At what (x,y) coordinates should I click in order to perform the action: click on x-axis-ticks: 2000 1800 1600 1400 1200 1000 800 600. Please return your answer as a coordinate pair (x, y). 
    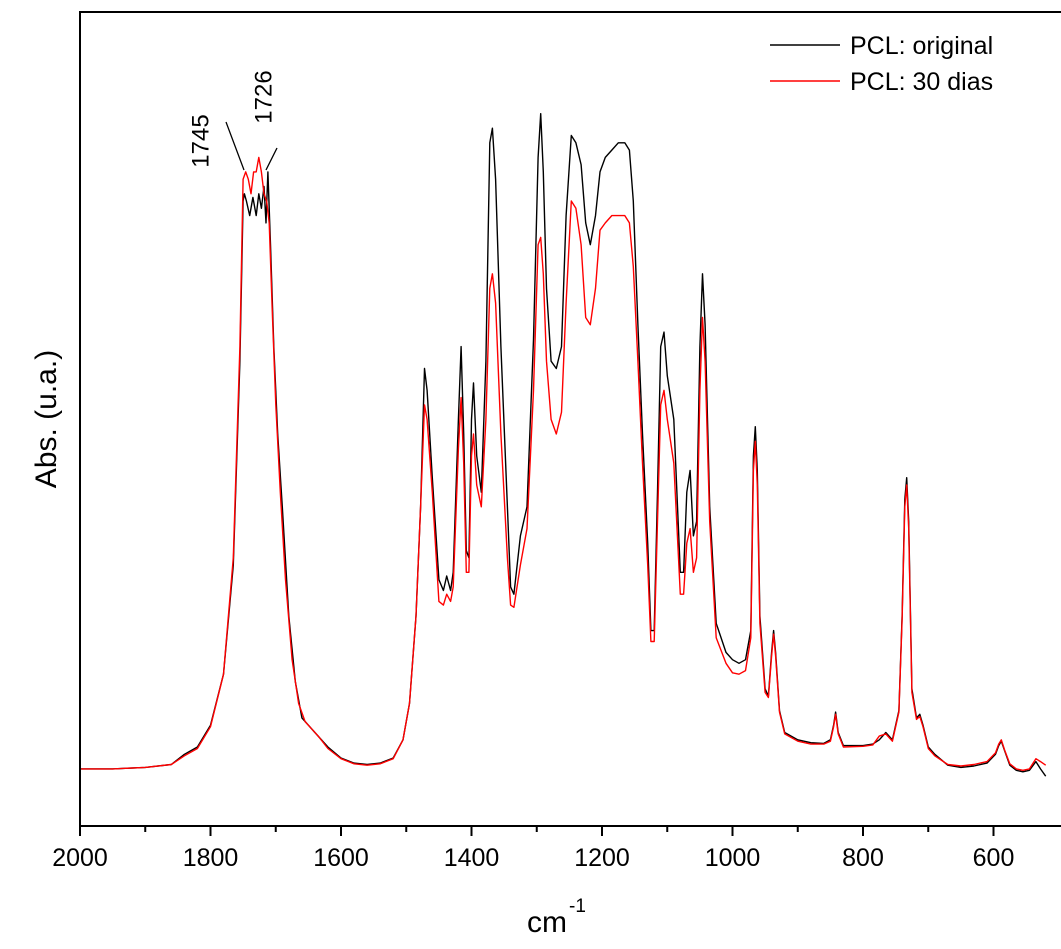
    Looking at the image, I should click on (533, 849).